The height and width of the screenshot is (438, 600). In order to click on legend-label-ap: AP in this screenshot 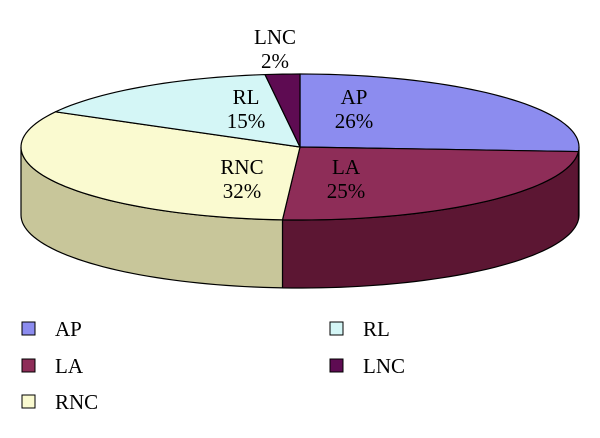, I will do `click(68, 329)`.